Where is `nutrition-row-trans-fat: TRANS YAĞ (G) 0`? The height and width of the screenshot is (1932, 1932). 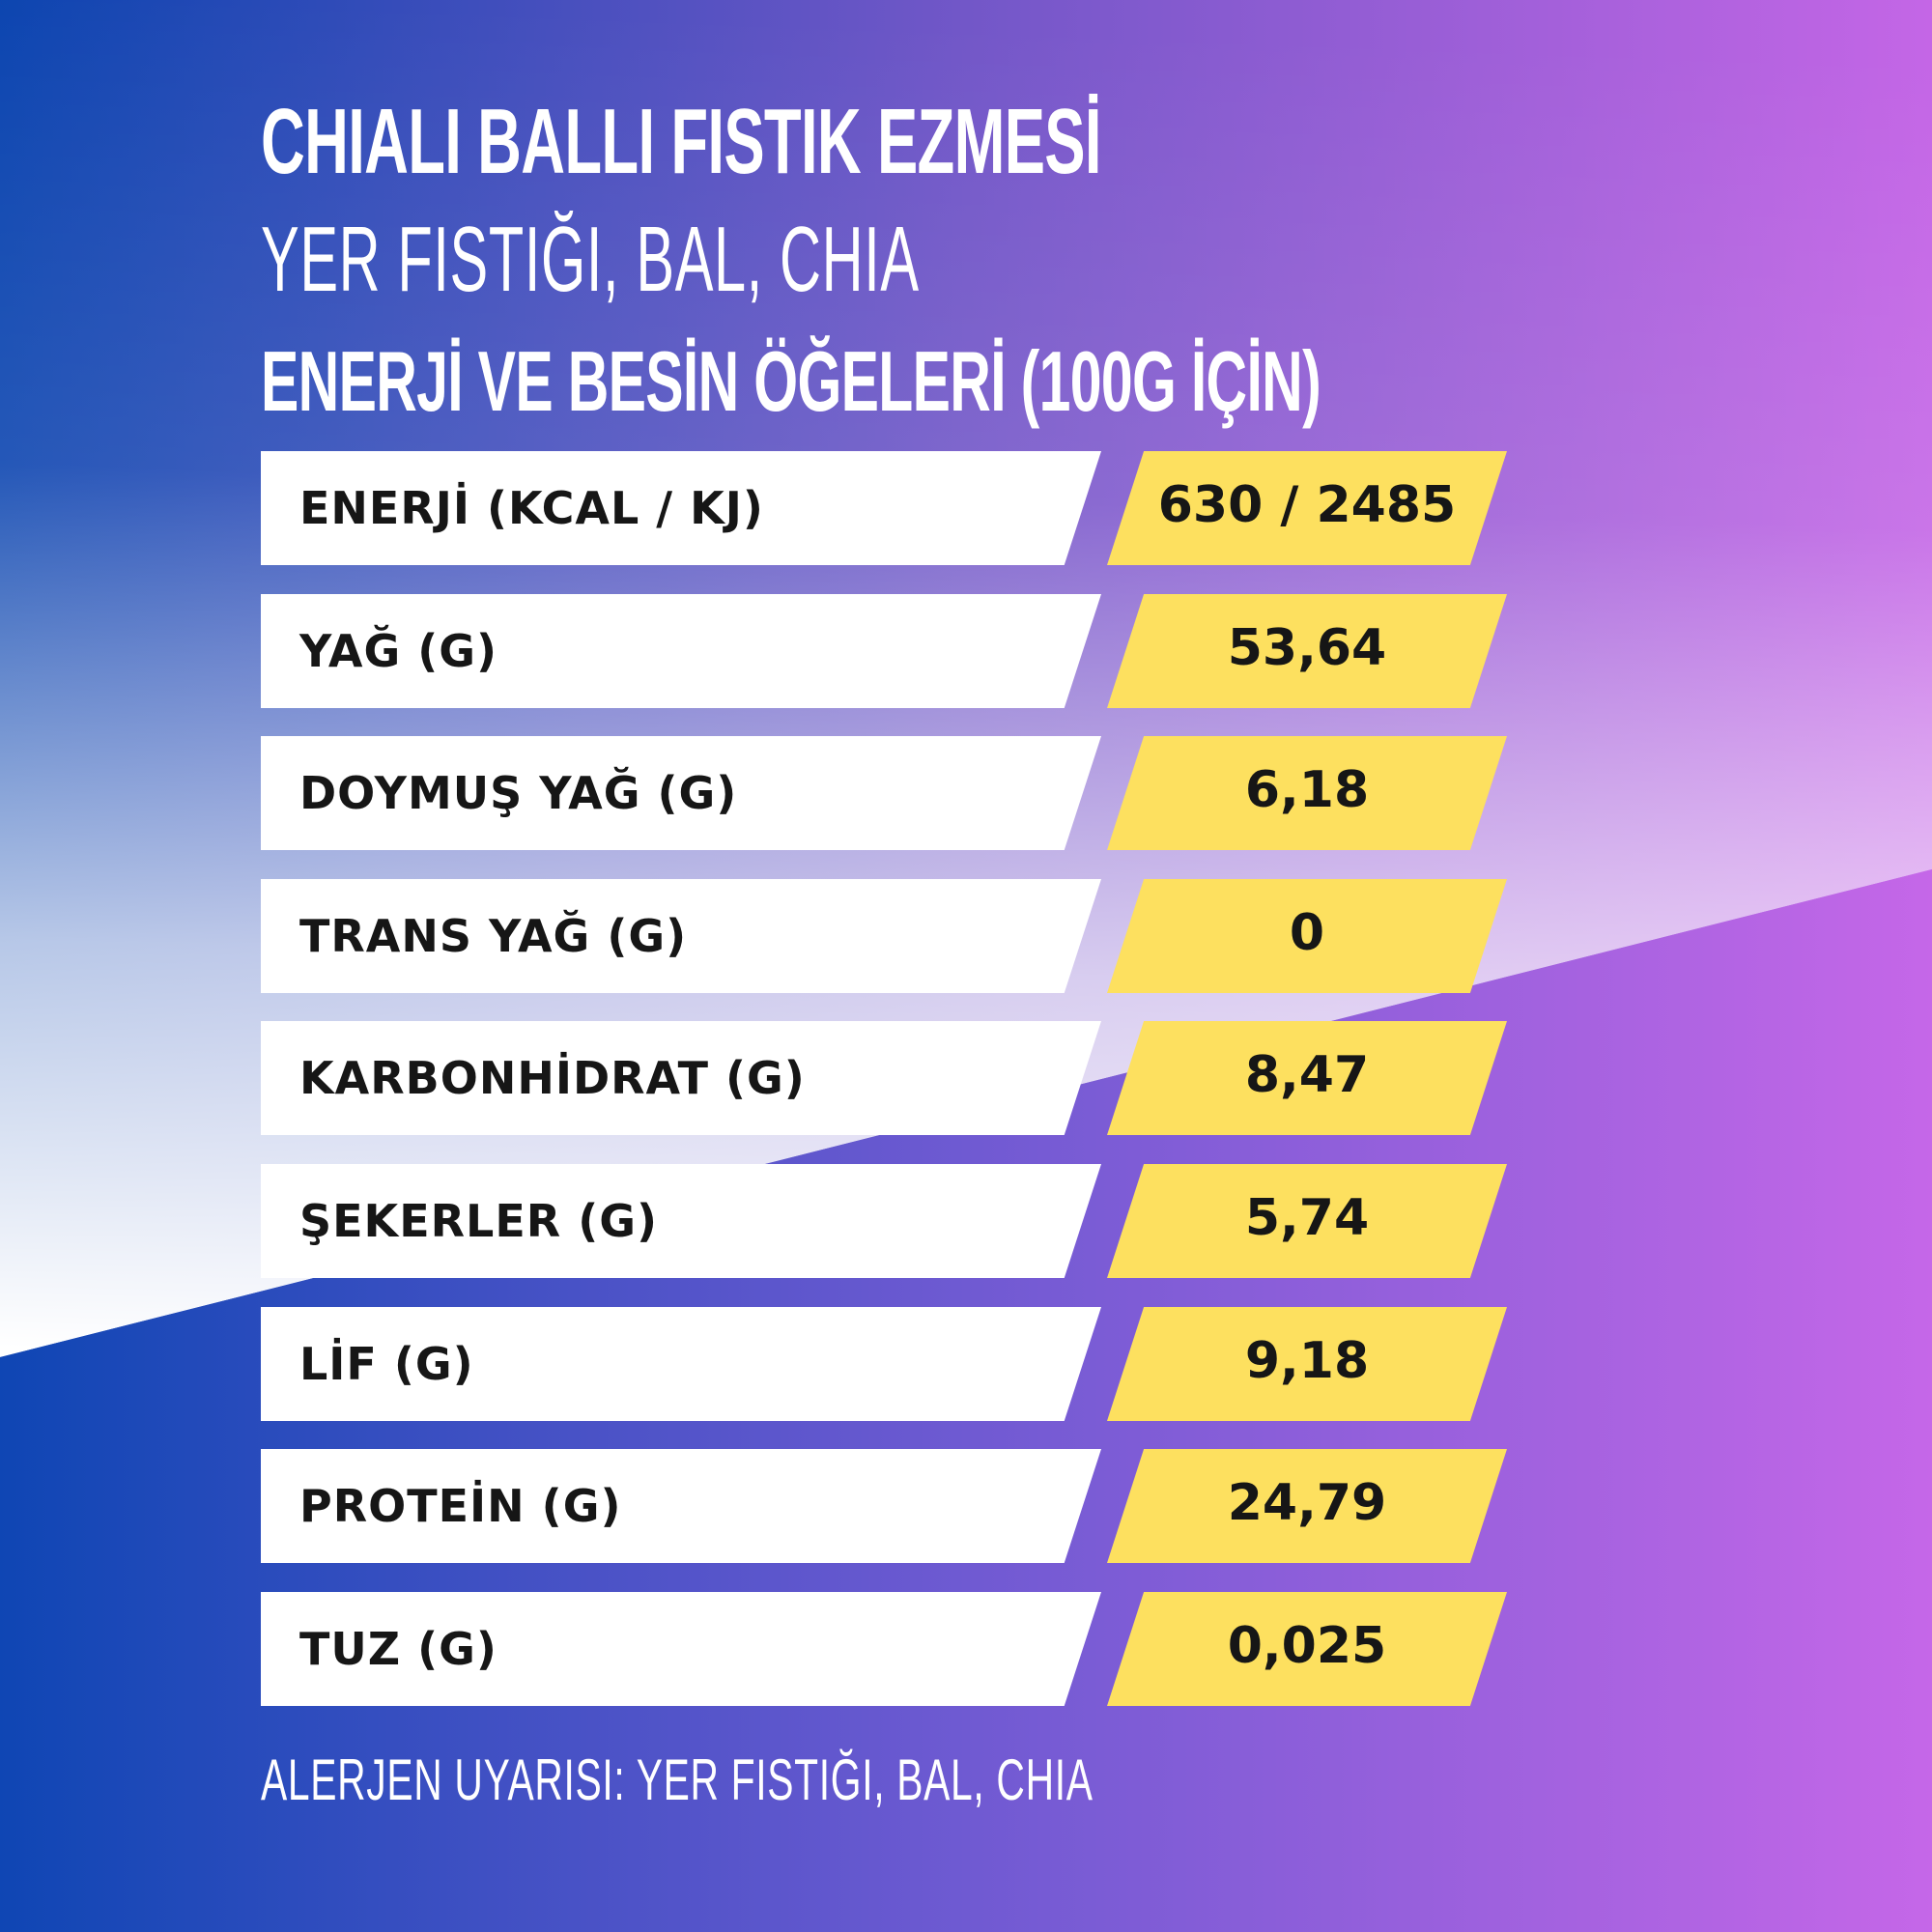
nutrition-row-trans-fat: TRANS YAĞ (G) 0 is located at coordinates (884, 936).